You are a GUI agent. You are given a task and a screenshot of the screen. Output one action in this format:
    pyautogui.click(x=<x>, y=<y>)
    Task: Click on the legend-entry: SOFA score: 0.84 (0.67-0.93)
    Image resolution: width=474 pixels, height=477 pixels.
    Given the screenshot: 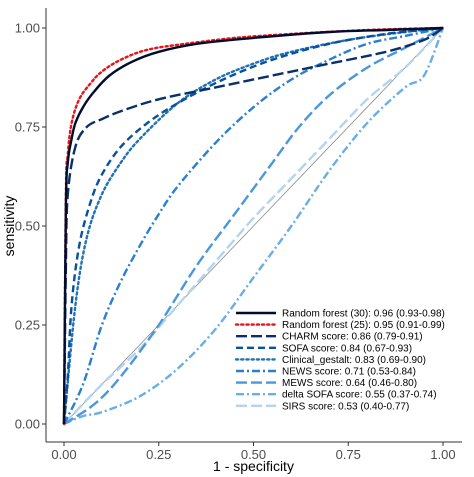 What is the action you would take?
    pyautogui.click(x=347, y=348)
    